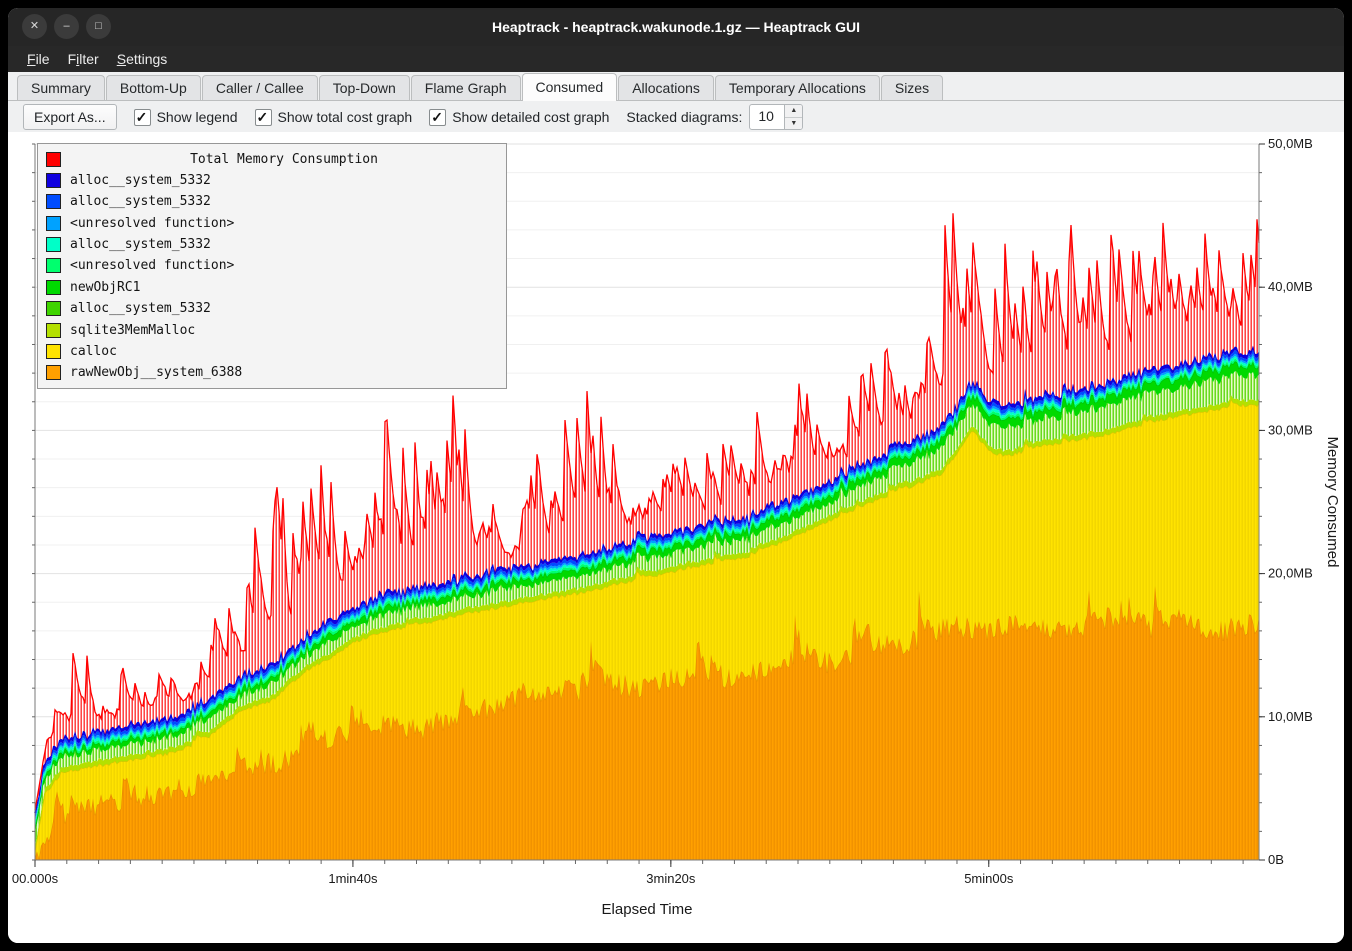  Describe the element at coordinates (105, 287) in the screenshot. I see `legend-label: newObjRC1` at that location.